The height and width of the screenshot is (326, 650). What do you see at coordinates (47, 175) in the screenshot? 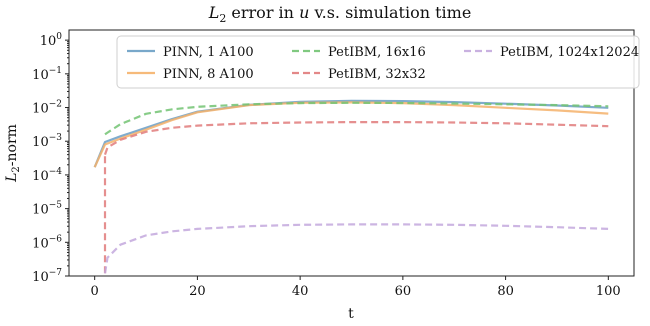
I see `y-tick-label-4: 10⁻⁴` at bounding box center [47, 175].